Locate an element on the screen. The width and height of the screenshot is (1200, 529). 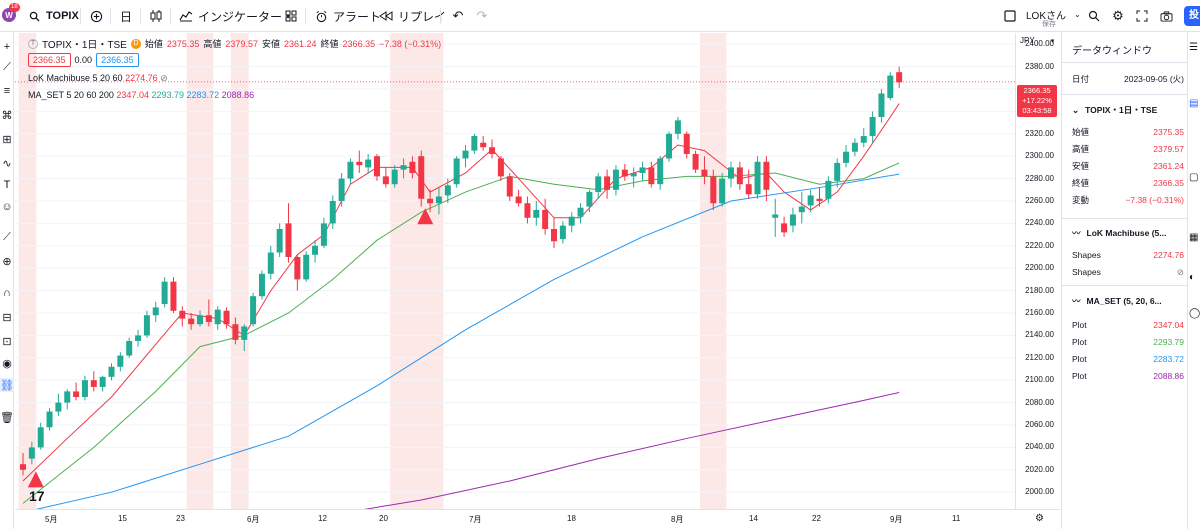
time-tick-label: 18 is located at coordinates (571, 518).